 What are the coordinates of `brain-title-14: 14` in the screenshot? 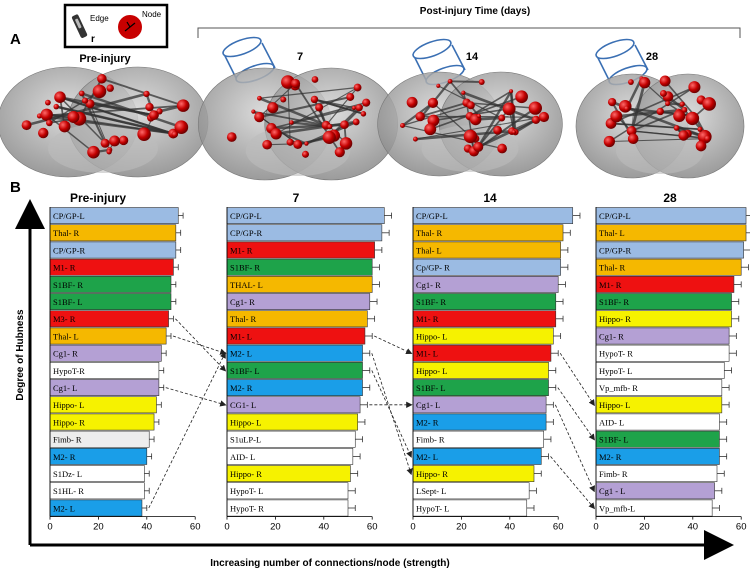 It's located at (472, 57).